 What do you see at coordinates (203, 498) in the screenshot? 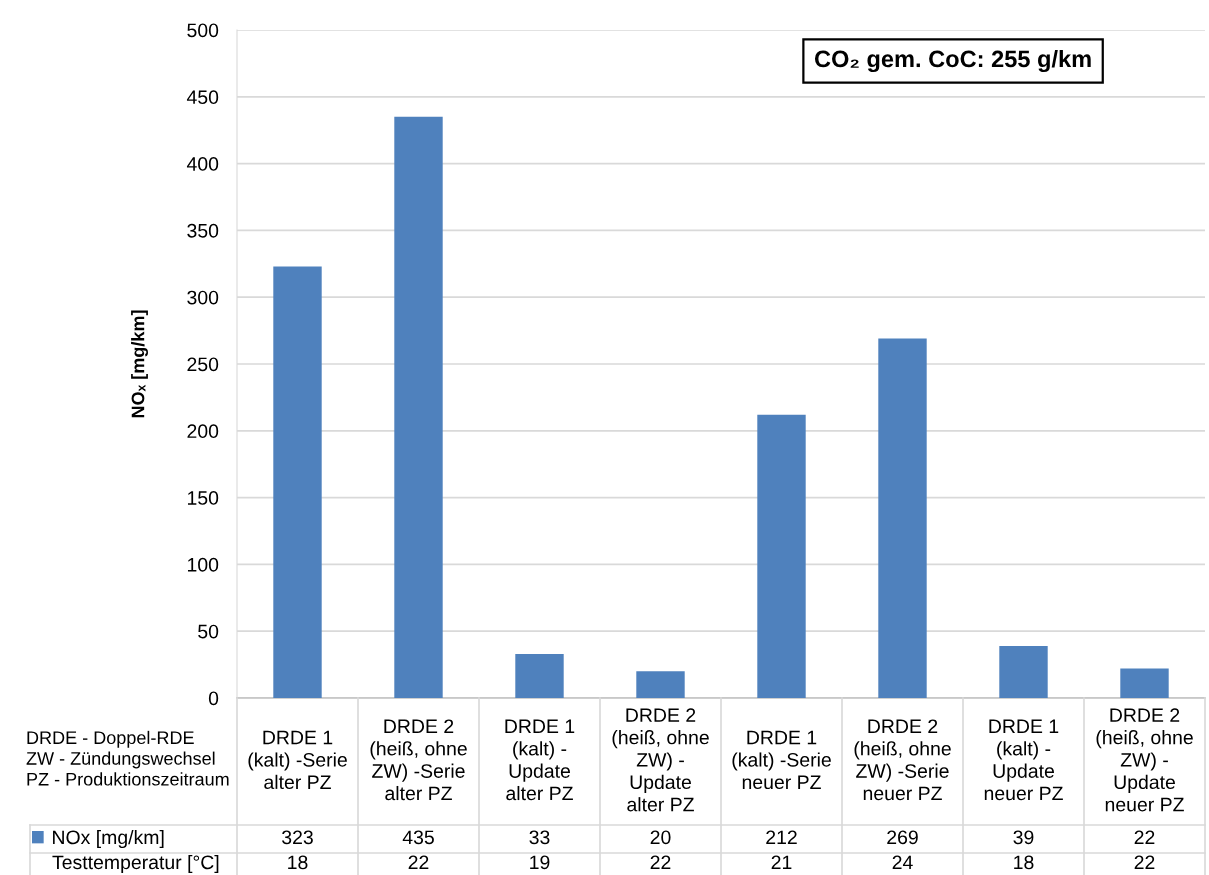
I see `y-tick-label: 150` at bounding box center [203, 498].